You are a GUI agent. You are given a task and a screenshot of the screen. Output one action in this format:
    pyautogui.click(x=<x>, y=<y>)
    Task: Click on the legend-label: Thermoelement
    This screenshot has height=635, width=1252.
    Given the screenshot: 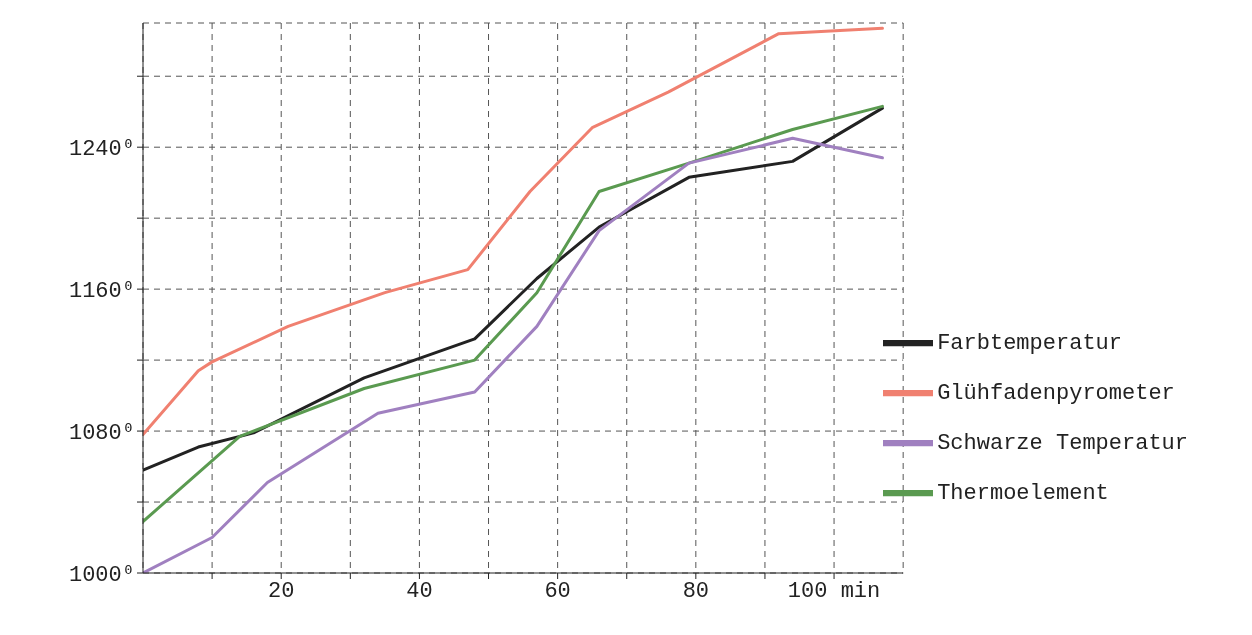 What is the action you would take?
    pyautogui.click(x=1023, y=493)
    